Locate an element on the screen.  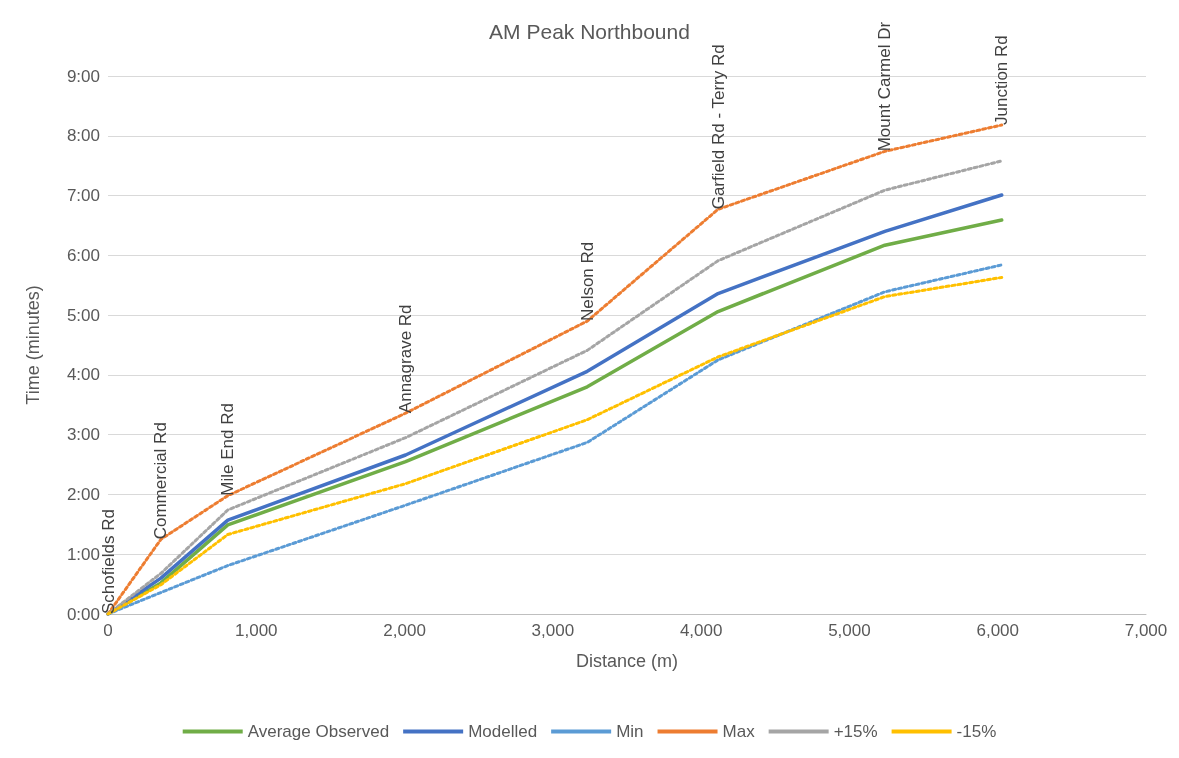
y-tick-label: 2:00 is located at coordinates (83, 494).